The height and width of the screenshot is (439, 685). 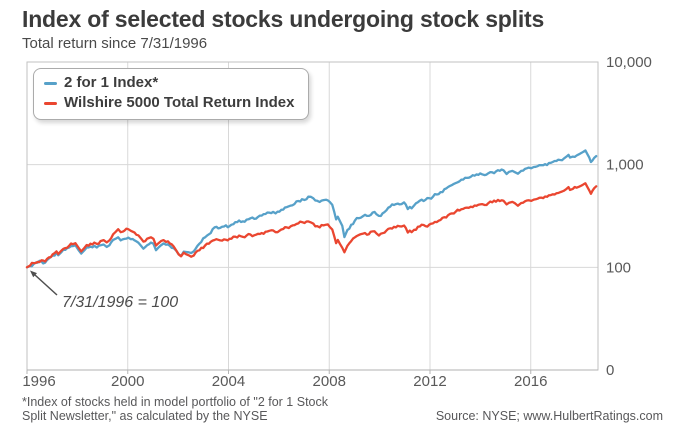 I want to click on x-tick-label: 2008, so click(x=329, y=381).